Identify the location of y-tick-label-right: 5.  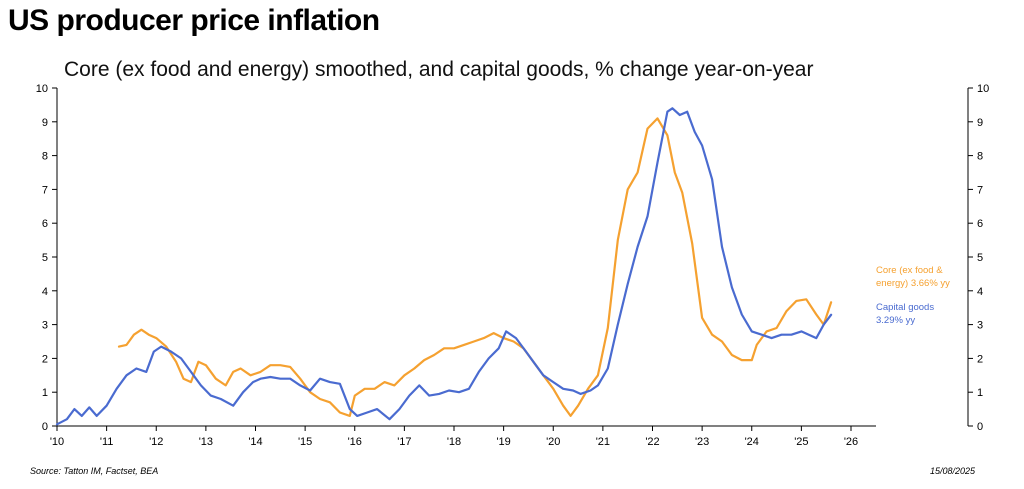
(980, 258).